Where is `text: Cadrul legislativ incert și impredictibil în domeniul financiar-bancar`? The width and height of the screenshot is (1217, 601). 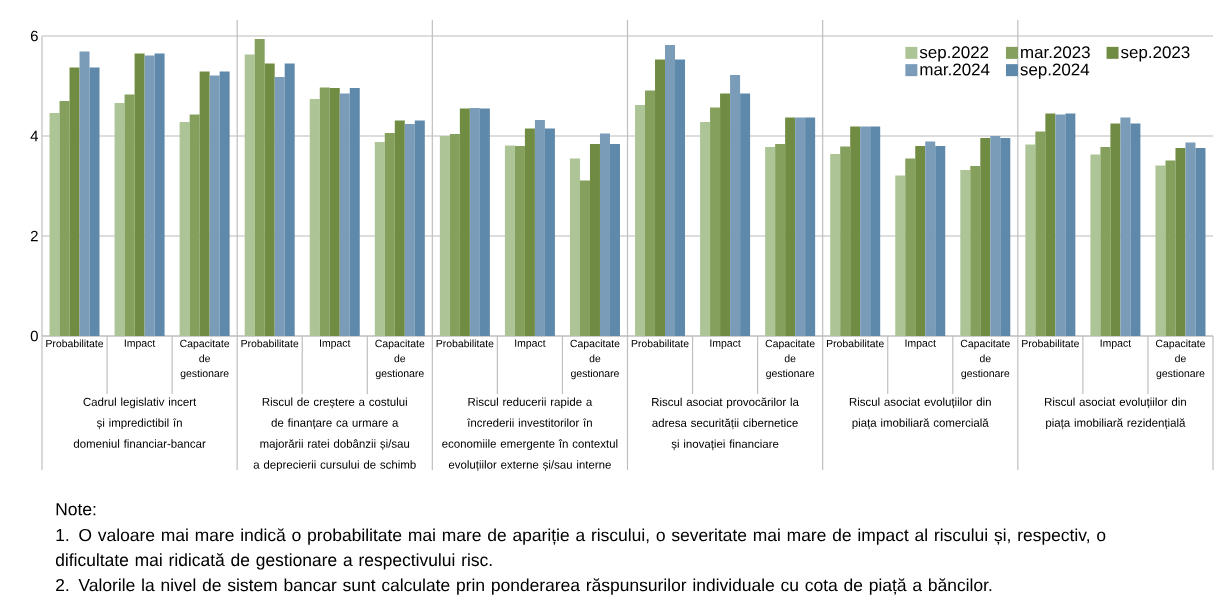 text: Cadrul legislativ incert și impredictibil în domeniul financiar-bancar is located at coordinates (139, 422).